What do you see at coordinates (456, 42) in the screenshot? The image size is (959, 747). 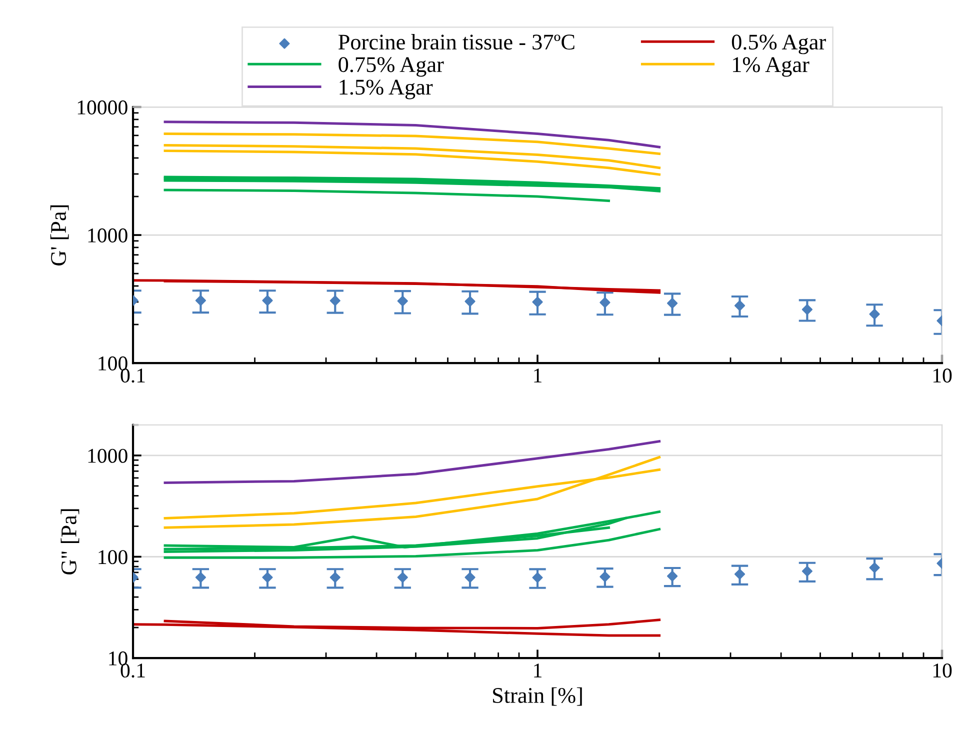 I see `legend-label: Porcine brain tissue - 37ºC` at bounding box center [456, 42].